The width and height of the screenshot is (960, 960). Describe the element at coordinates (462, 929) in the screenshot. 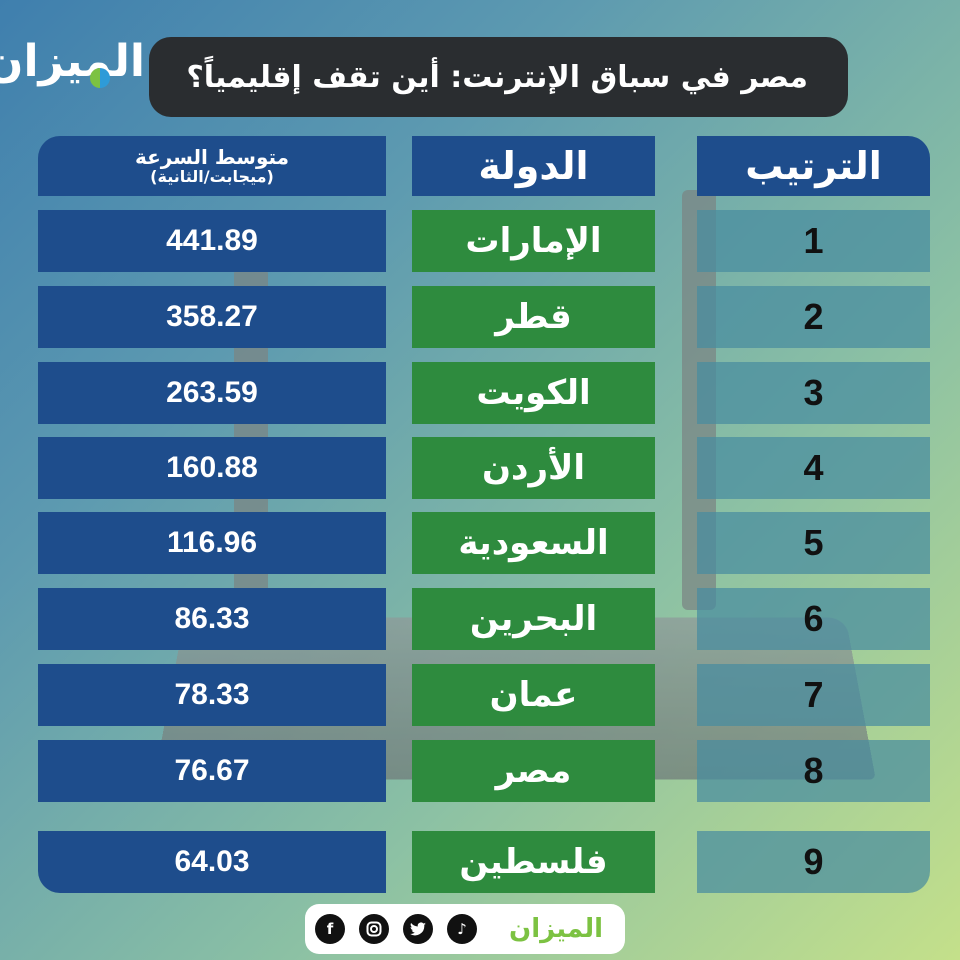

I see `tiktok-icon: ♪` at that location.